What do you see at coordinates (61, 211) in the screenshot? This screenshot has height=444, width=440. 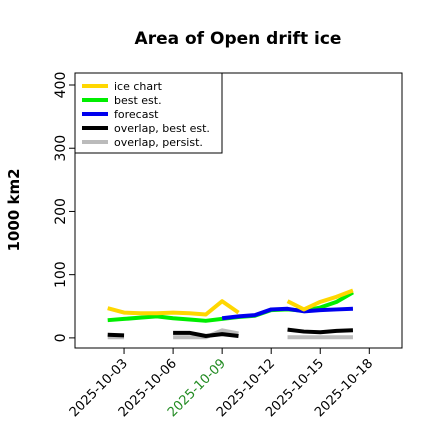 I see `y-tick-label: 200` at bounding box center [61, 211].